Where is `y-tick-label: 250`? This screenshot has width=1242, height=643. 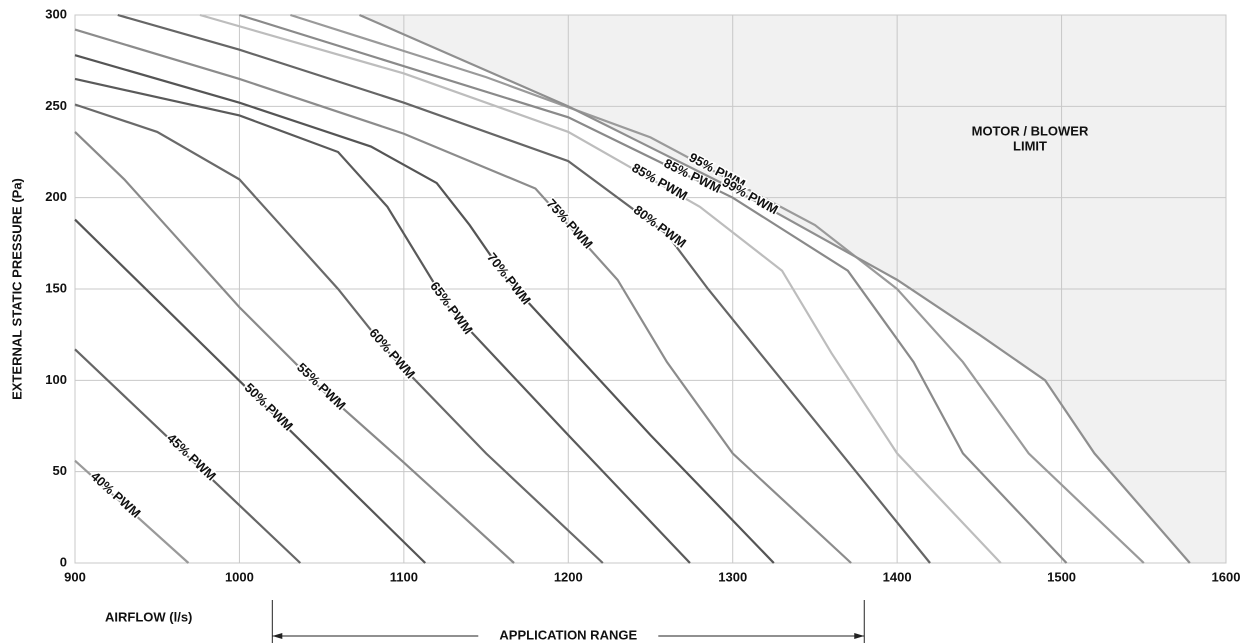
y-tick-label: 250 is located at coordinates (56, 105).